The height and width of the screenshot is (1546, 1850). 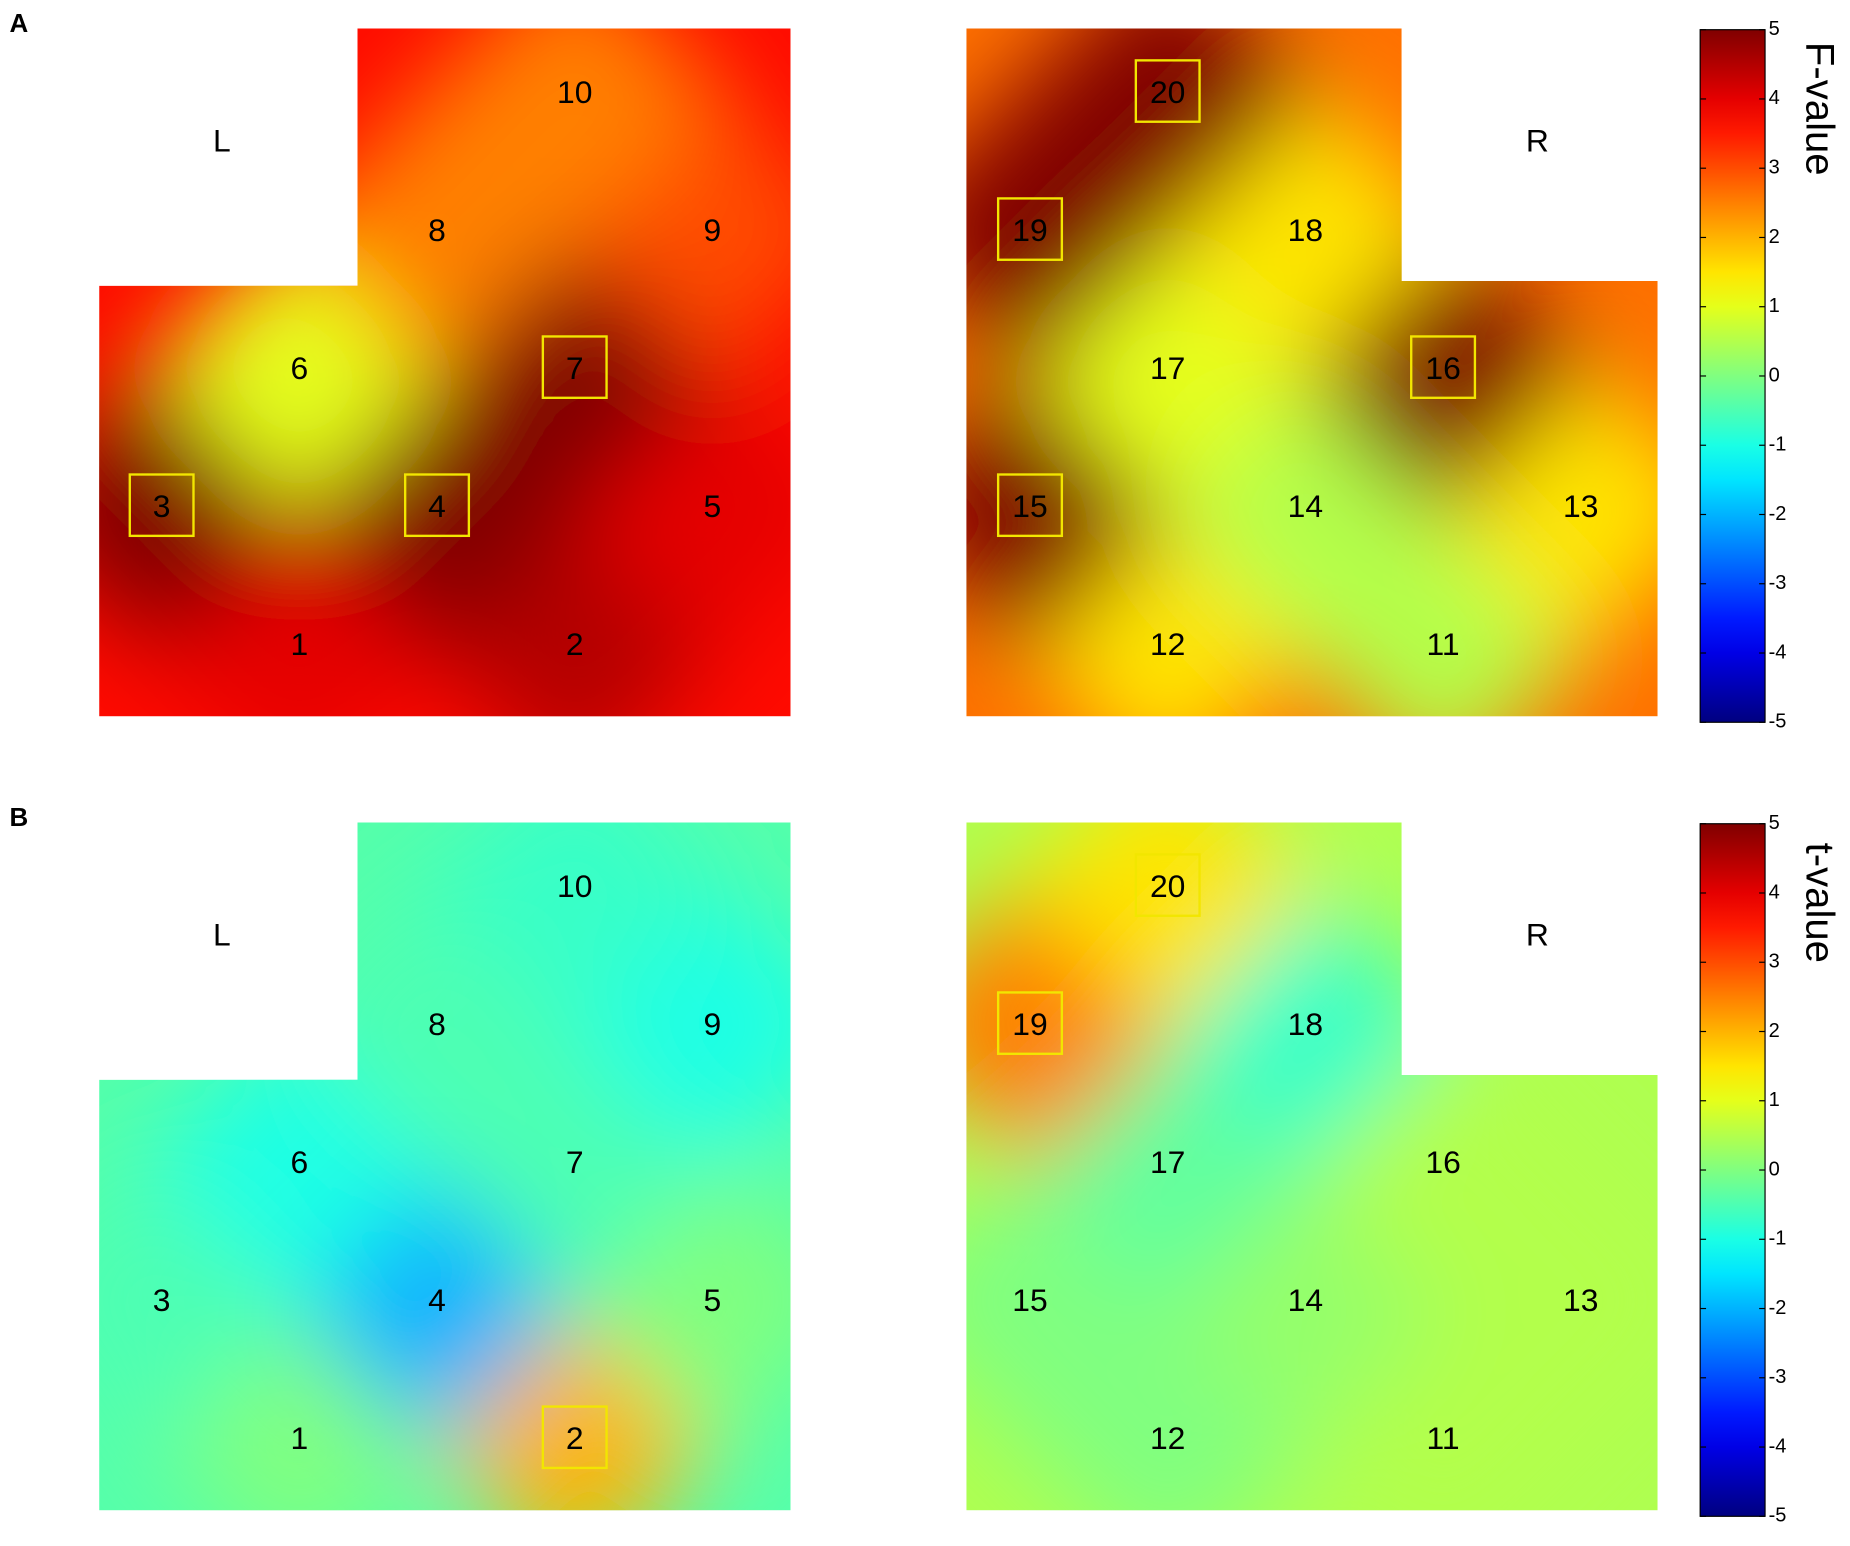 I want to click on colorbar-title: t-value, so click(x=1819, y=903).